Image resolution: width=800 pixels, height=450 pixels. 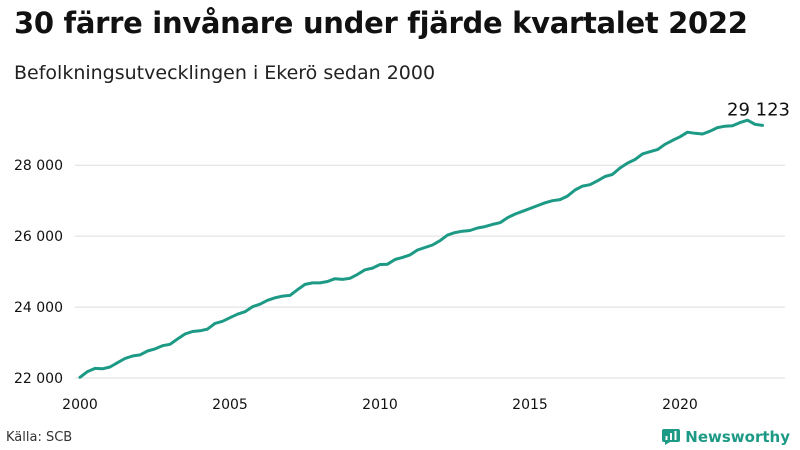 I want to click on brand-logo: Newsworthy, so click(x=726, y=437).